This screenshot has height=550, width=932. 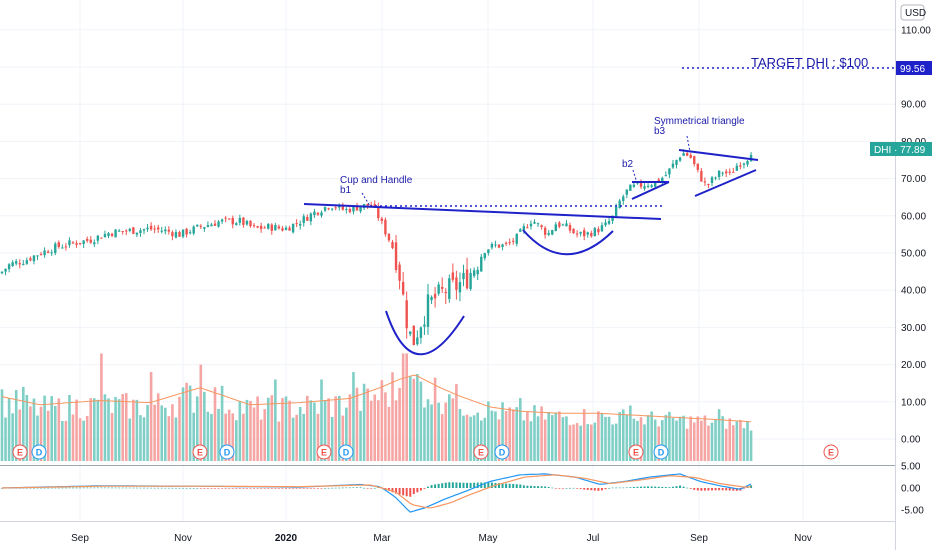 What do you see at coordinates (912, 489) in the screenshot?
I see `oscillator-axis: 5.00 0.00 -5.00` at bounding box center [912, 489].